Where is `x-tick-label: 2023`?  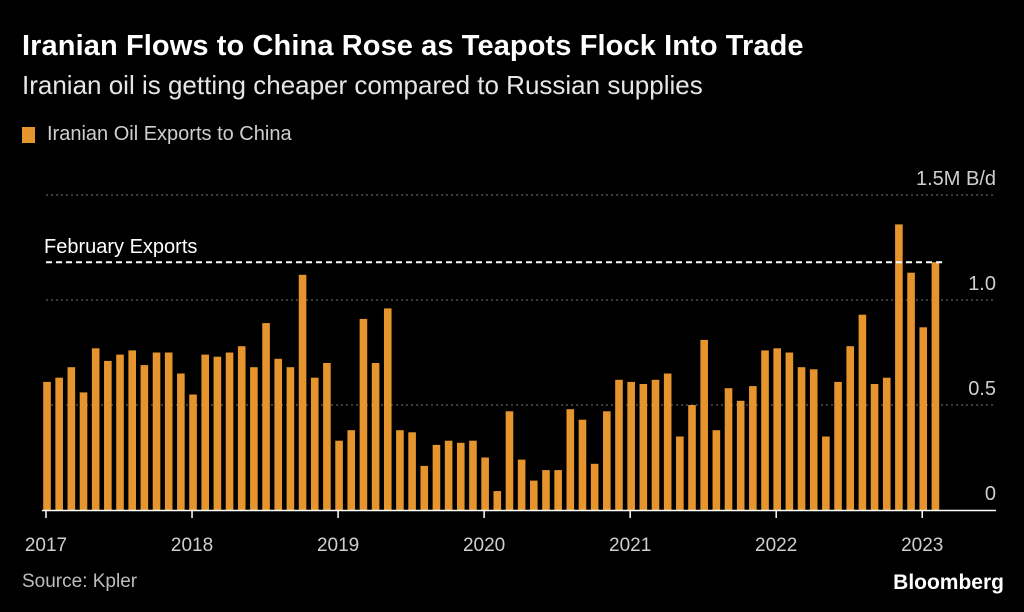
x-tick-label: 2023 is located at coordinates (922, 545).